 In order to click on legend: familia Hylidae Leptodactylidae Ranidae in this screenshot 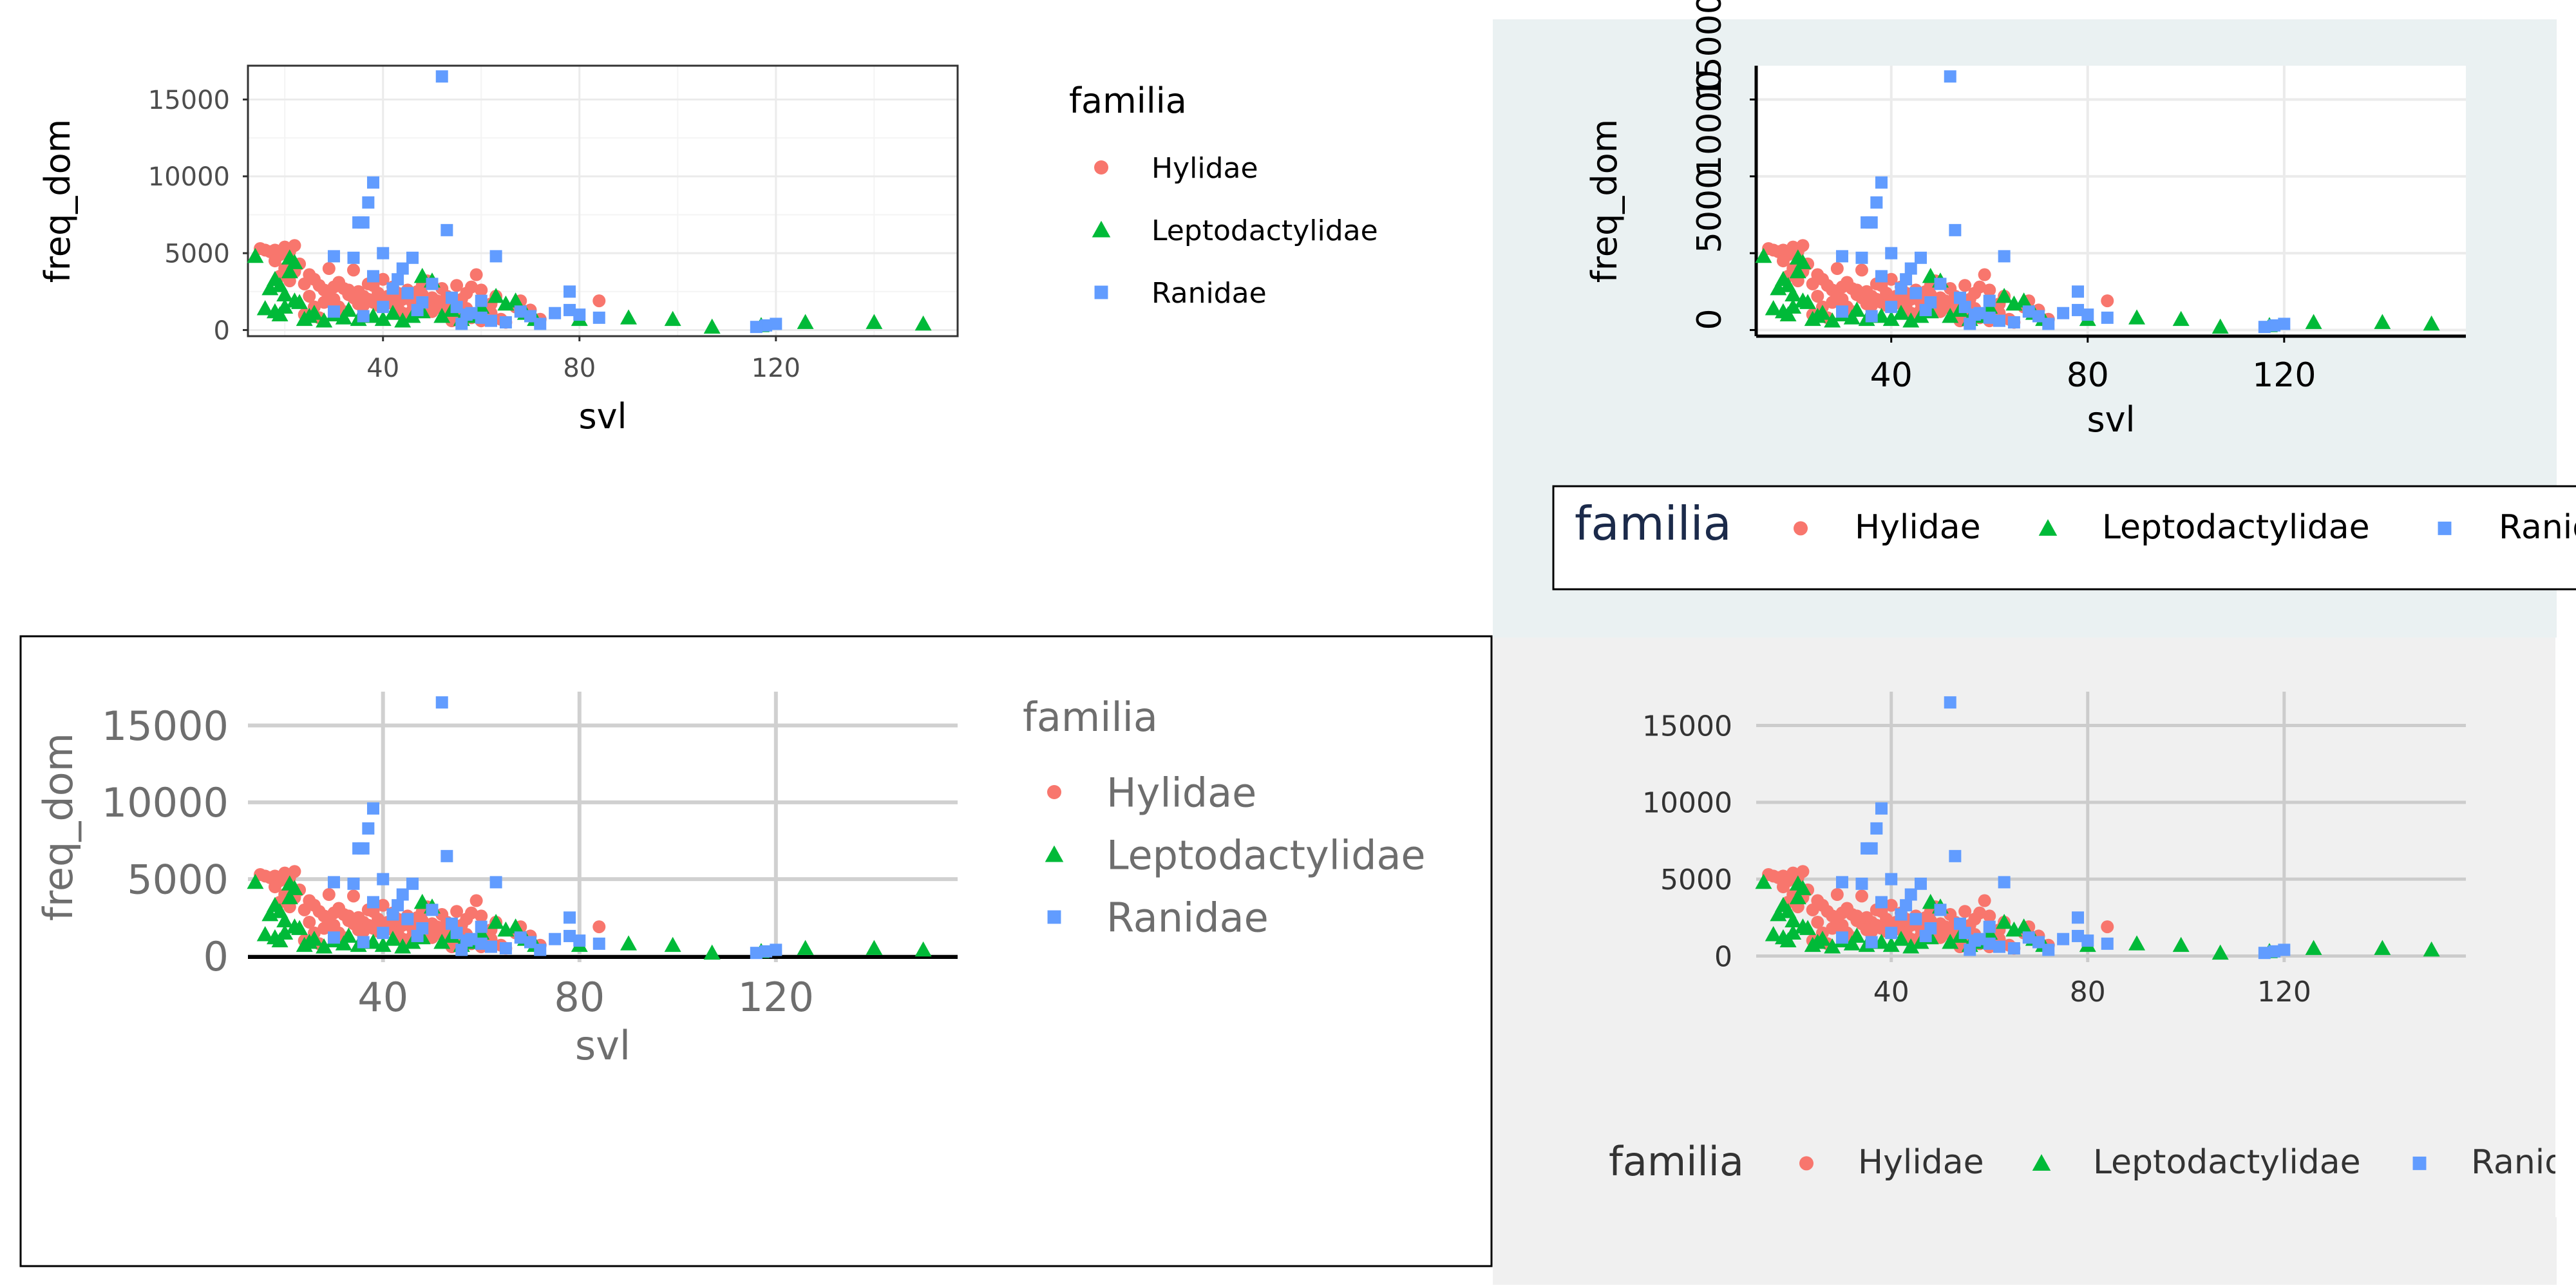, I will do `click(1223, 195)`.